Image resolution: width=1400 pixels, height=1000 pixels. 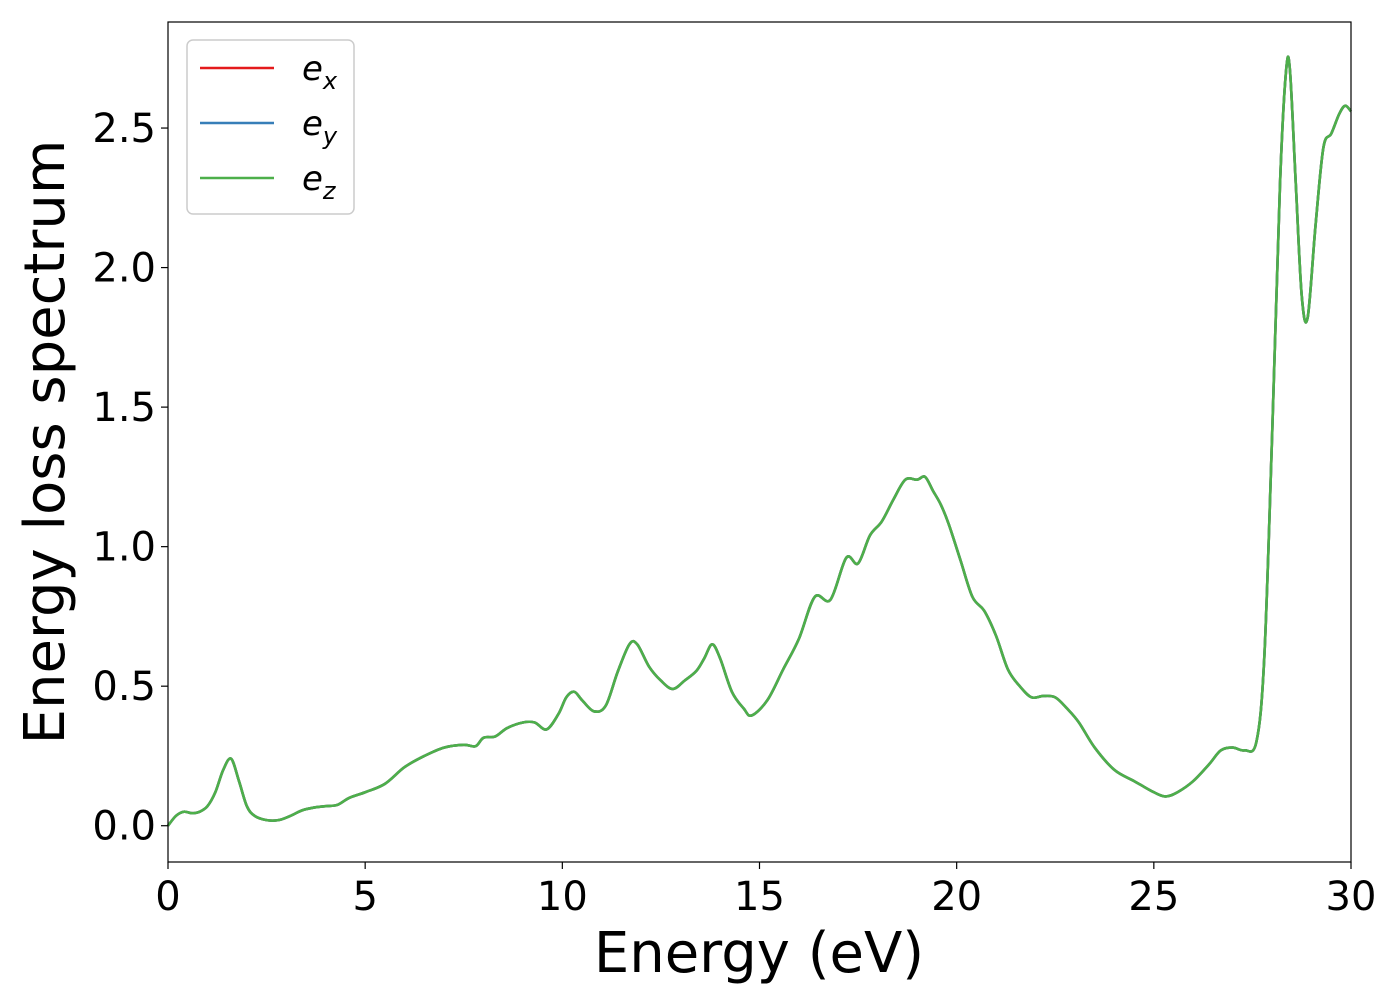 I want to click on x-axis-ticks: 0 5 10 15 20 25 30, so click(x=765, y=891).